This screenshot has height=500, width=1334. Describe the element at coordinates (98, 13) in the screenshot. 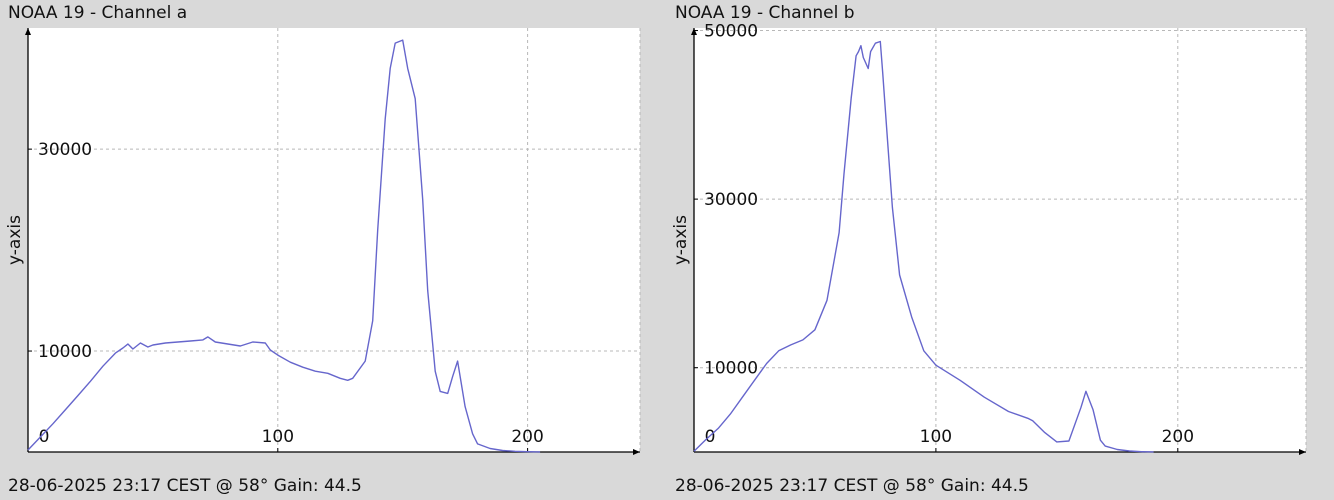

I see `chart-title: NOAA 19 - Channel a` at that location.